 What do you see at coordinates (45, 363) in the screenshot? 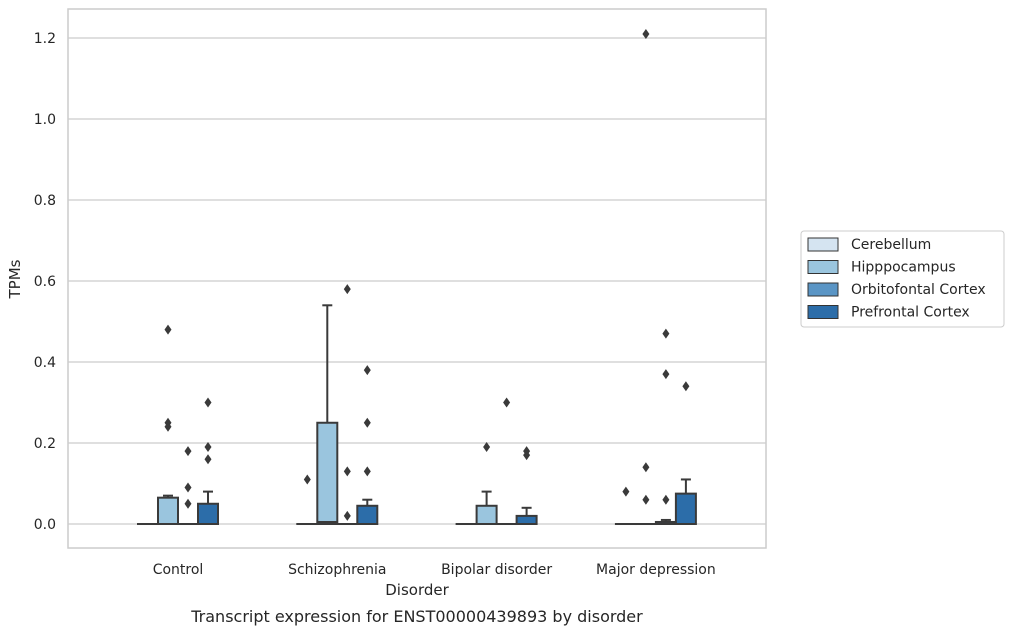
I see `y-tick-label: 0.4` at bounding box center [45, 363].